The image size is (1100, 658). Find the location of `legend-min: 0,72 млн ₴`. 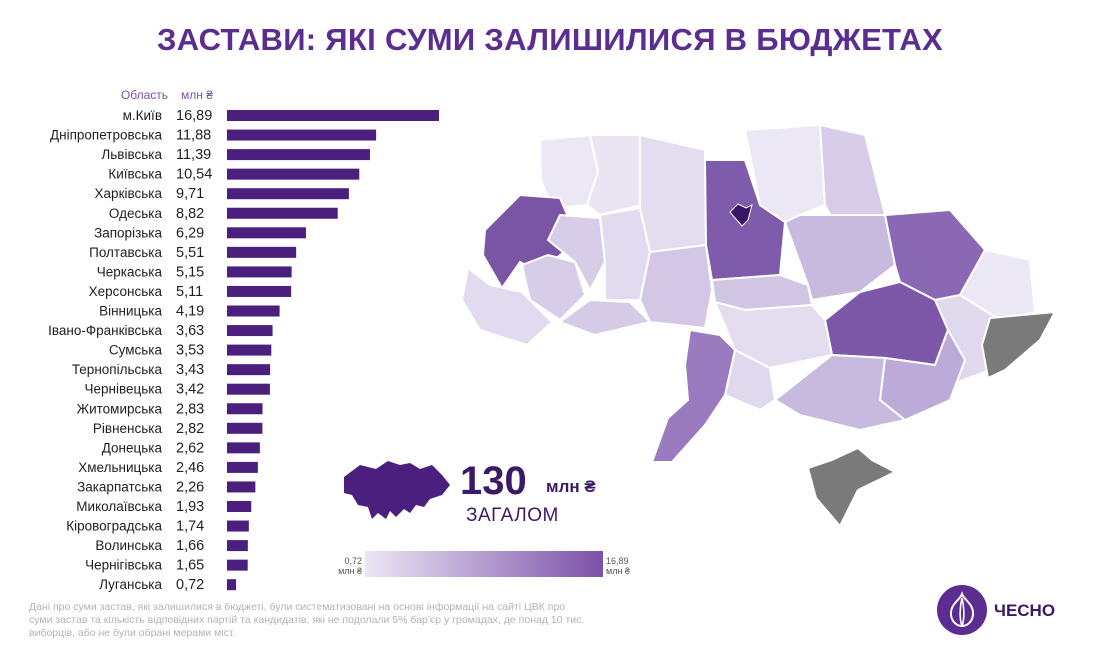

legend-min: 0,72 млн ₴ is located at coordinates (346, 566).